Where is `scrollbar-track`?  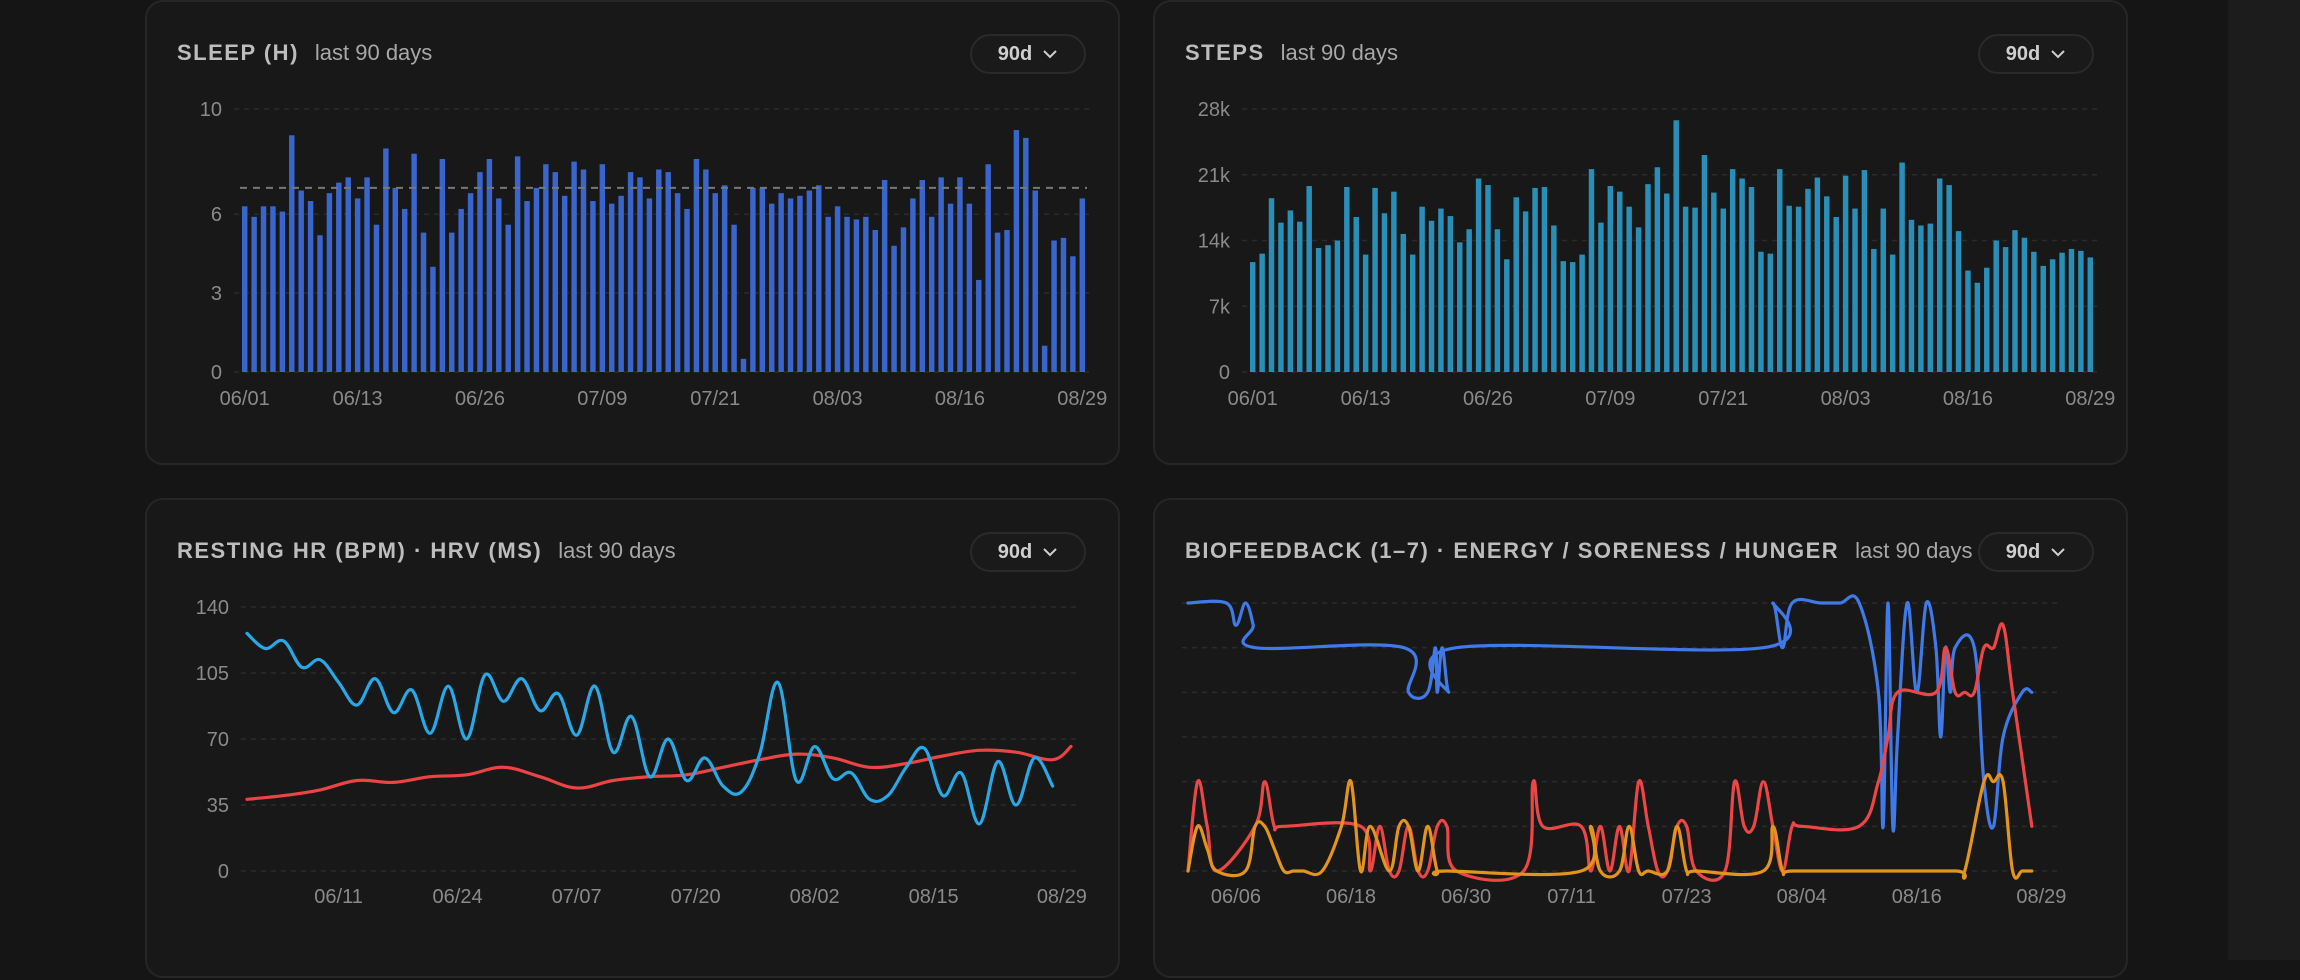 scrollbar-track is located at coordinates (2264, 480).